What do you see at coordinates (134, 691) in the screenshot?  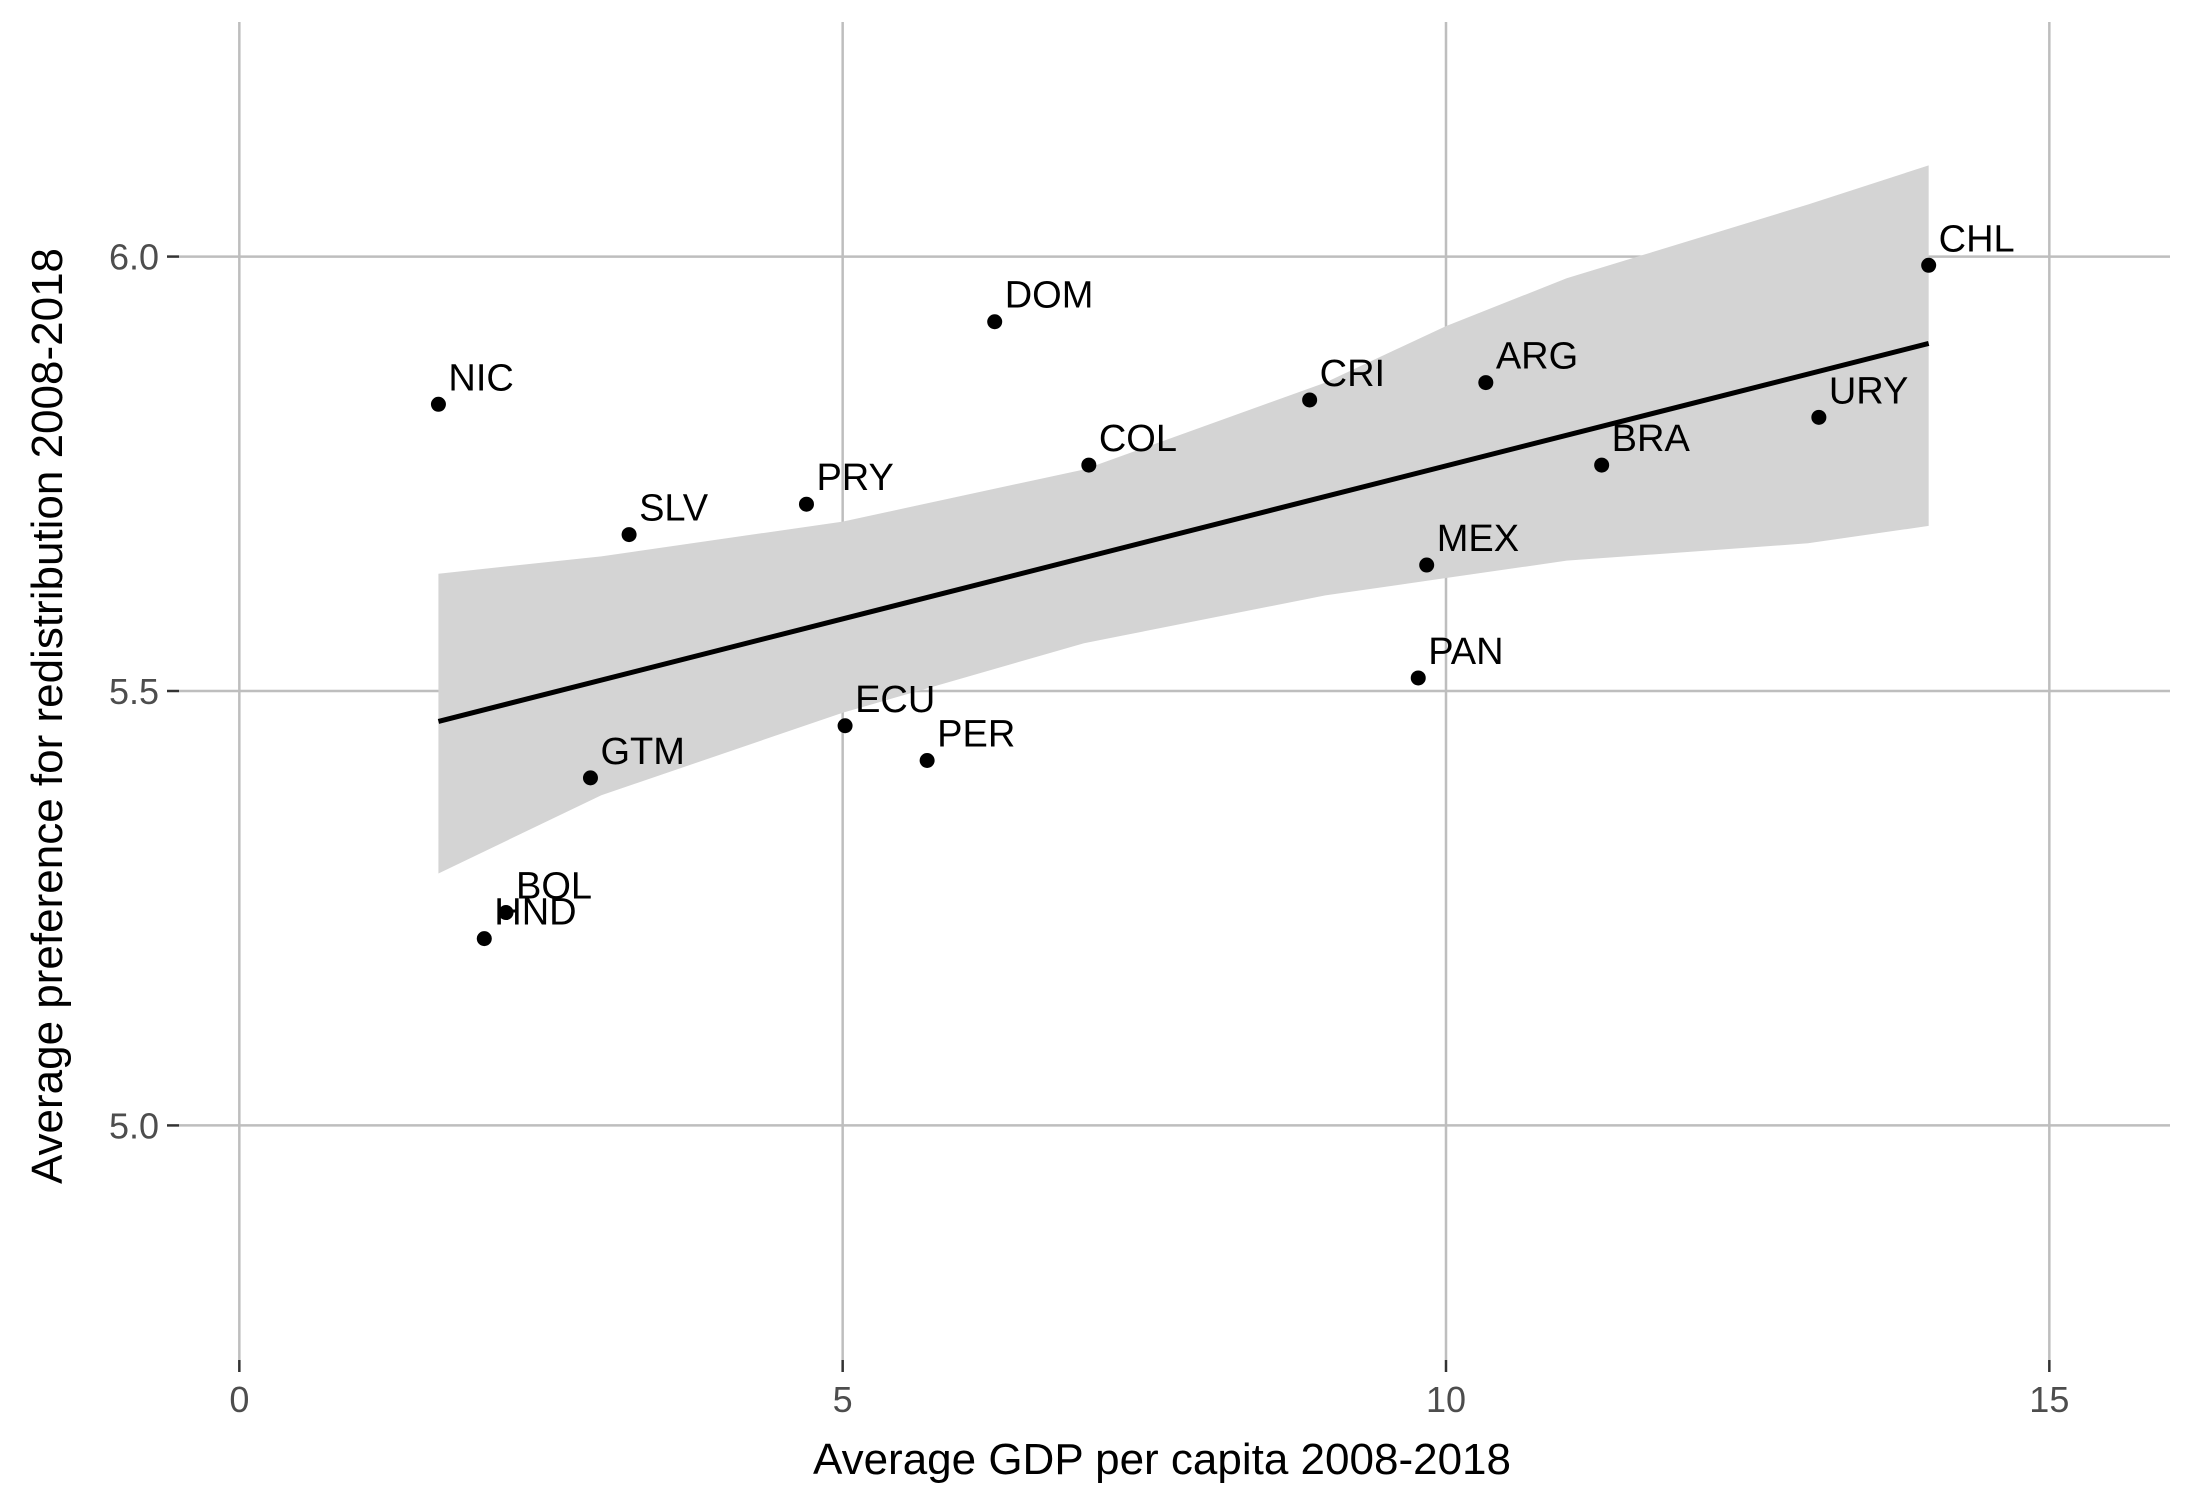 I see `y-tick-label: 5.5` at bounding box center [134, 691].